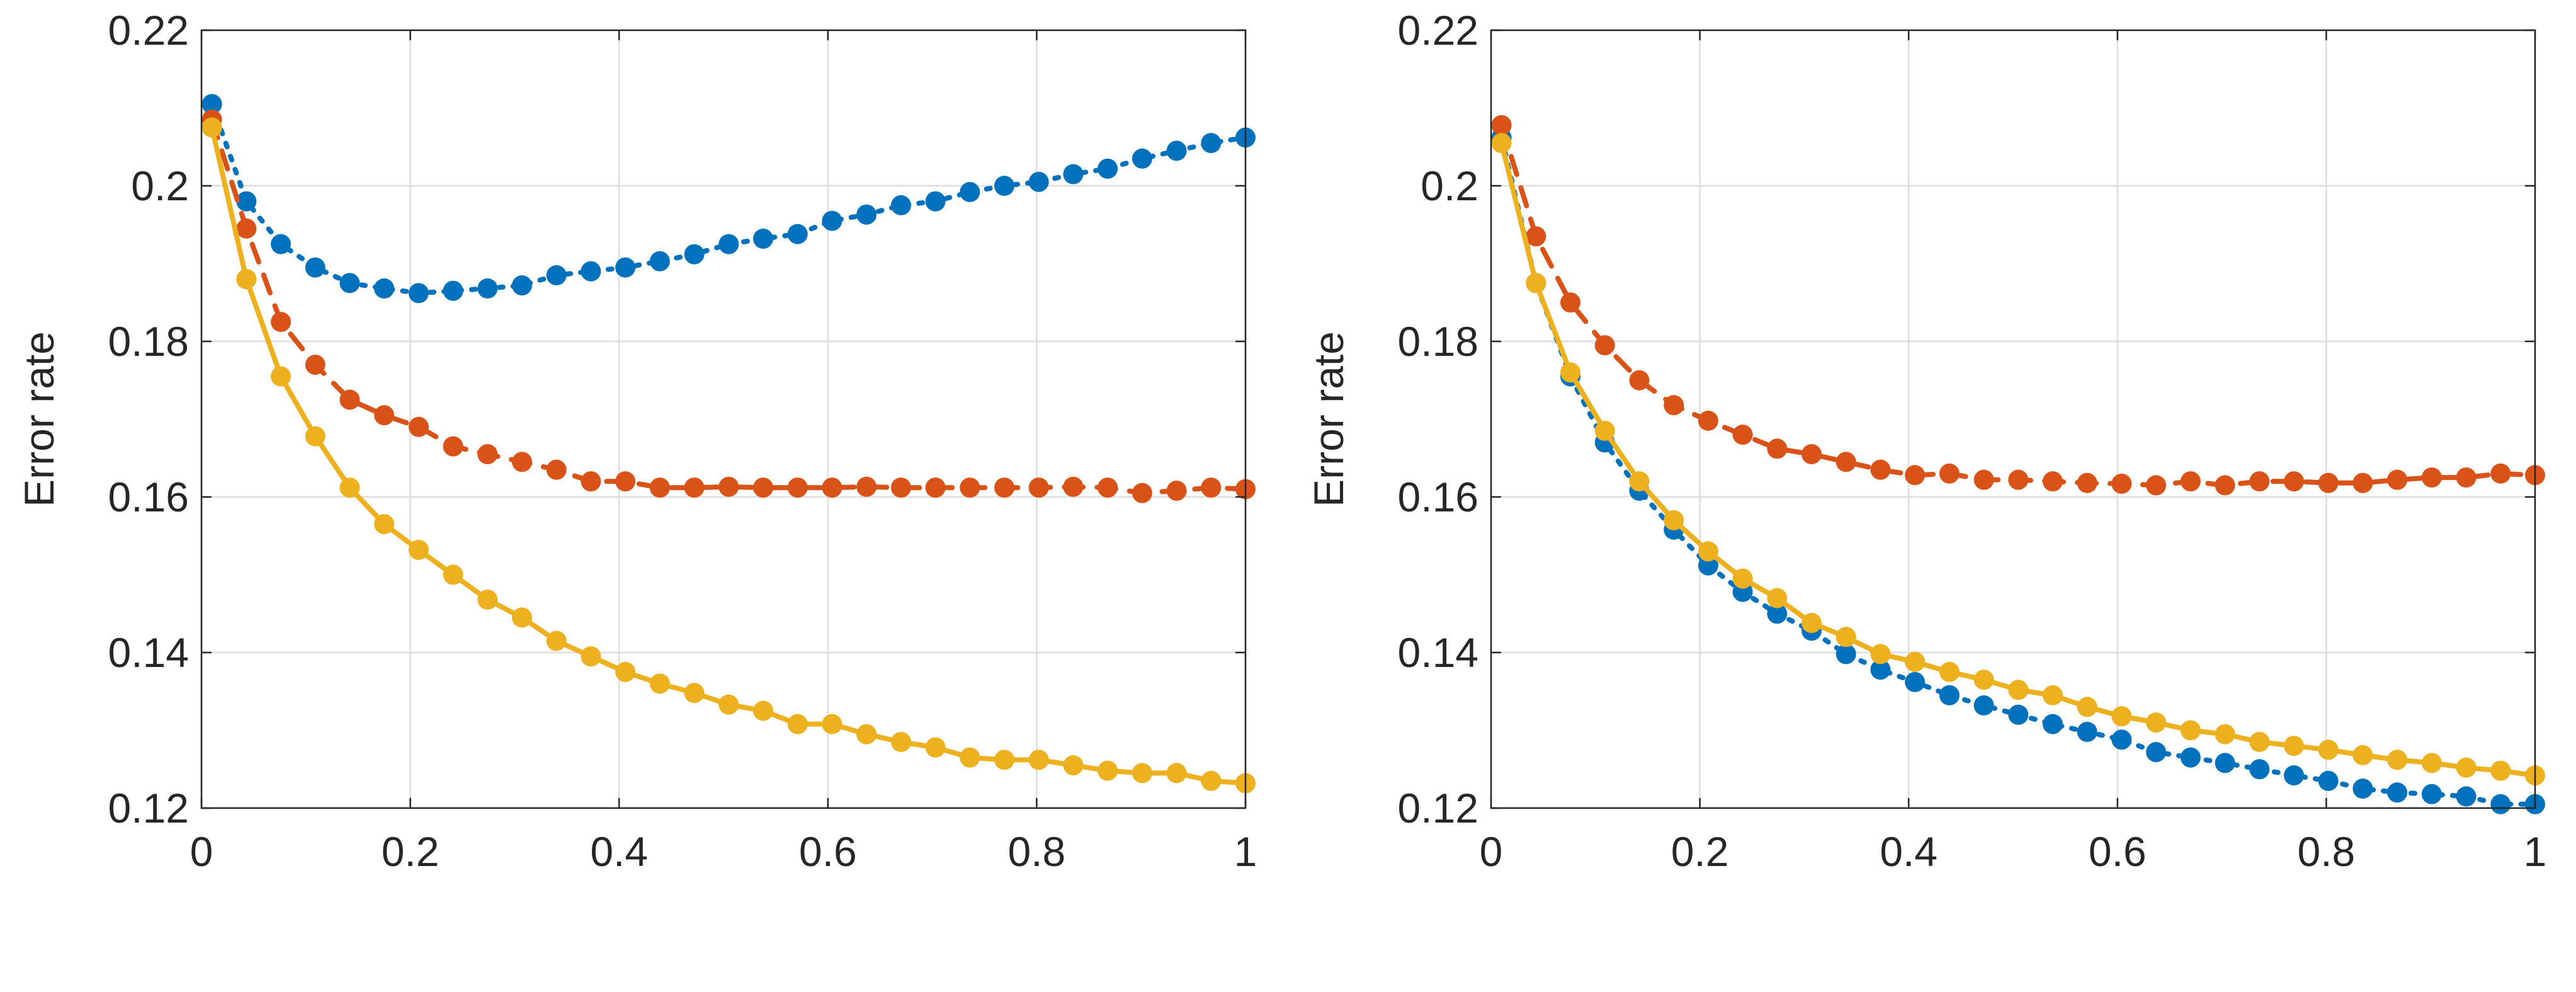 This screenshot has height=992, width=2576. I want to click on right-chart-ytick-label: 0.16, so click(1438, 497).